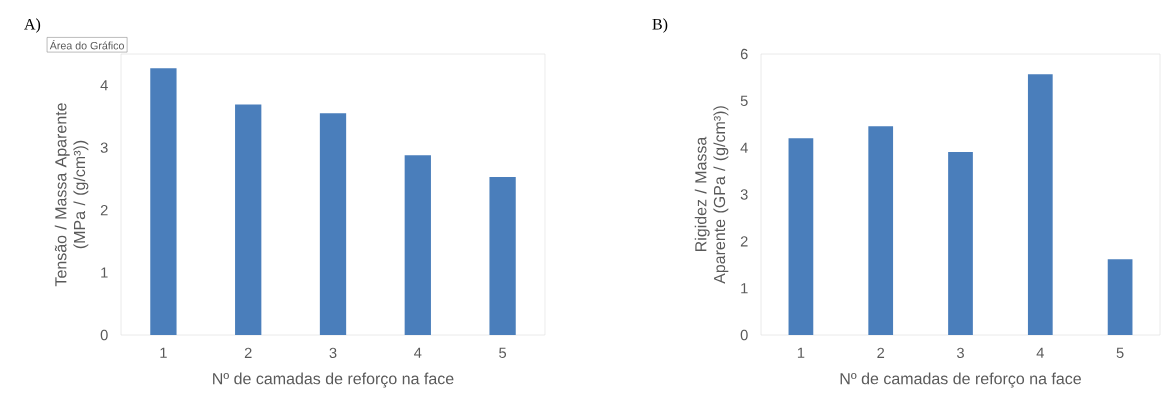 The width and height of the screenshot is (1166, 412). I want to click on text: Área do Gráfico, so click(86, 45).